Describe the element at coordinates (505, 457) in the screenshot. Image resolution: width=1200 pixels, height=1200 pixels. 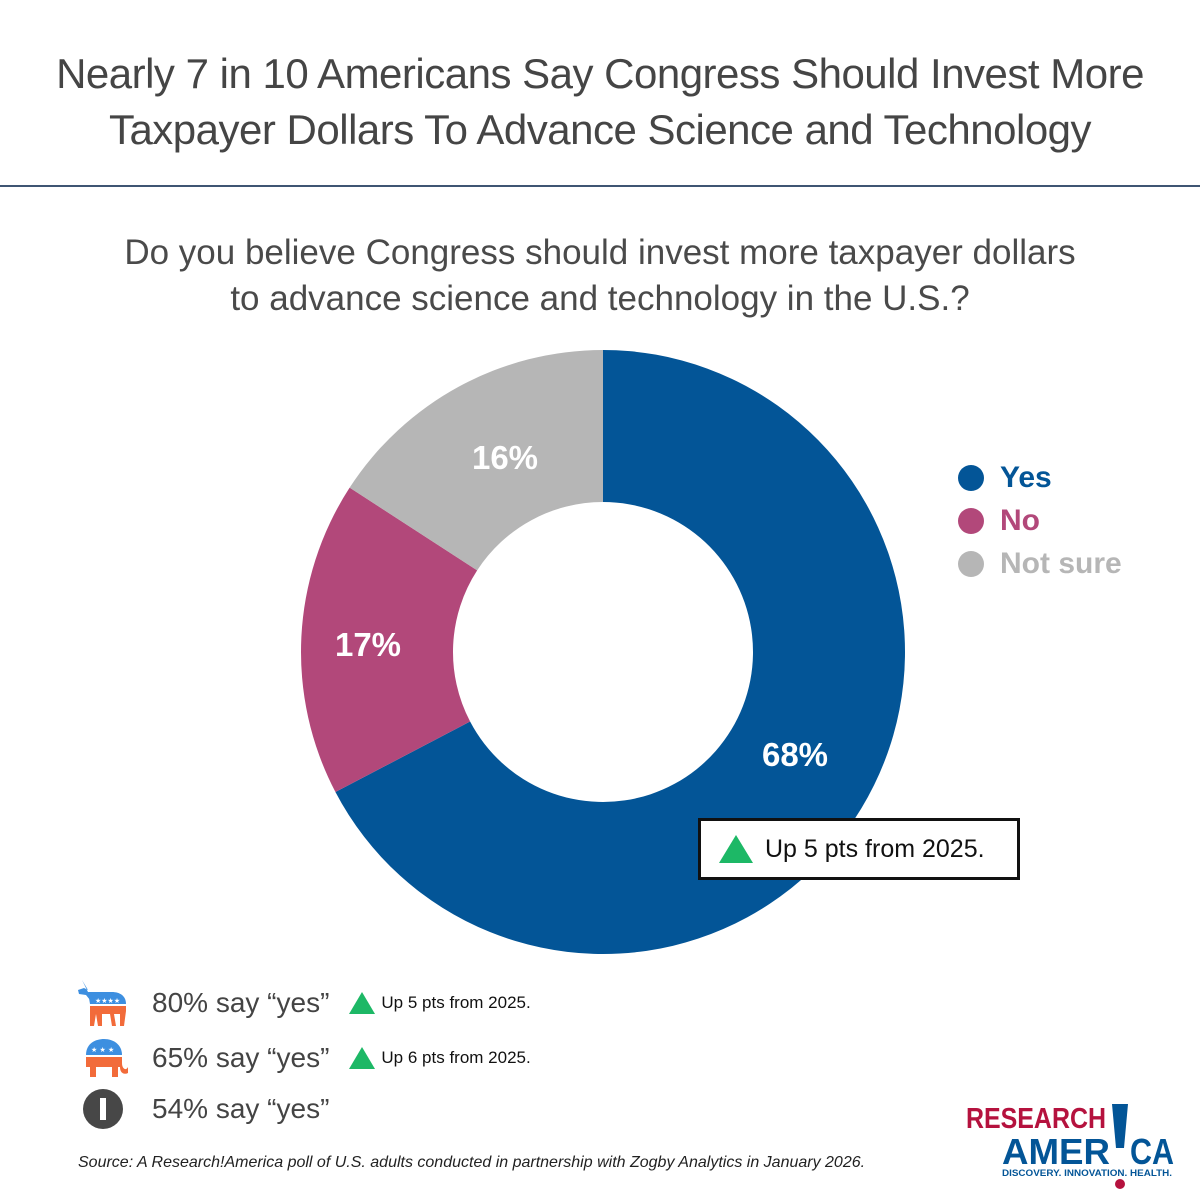
I see `segment-value-label: 16%` at that location.